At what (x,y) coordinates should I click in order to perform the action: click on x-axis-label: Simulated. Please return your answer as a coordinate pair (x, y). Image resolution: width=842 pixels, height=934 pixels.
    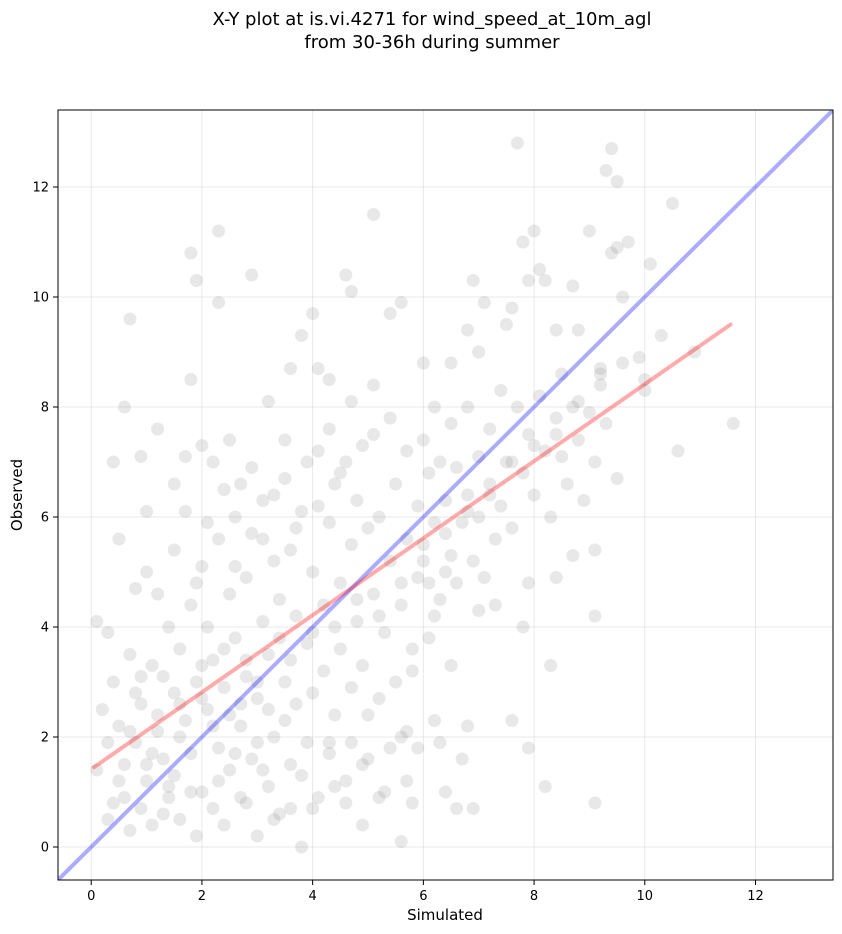
    Looking at the image, I should click on (445, 915).